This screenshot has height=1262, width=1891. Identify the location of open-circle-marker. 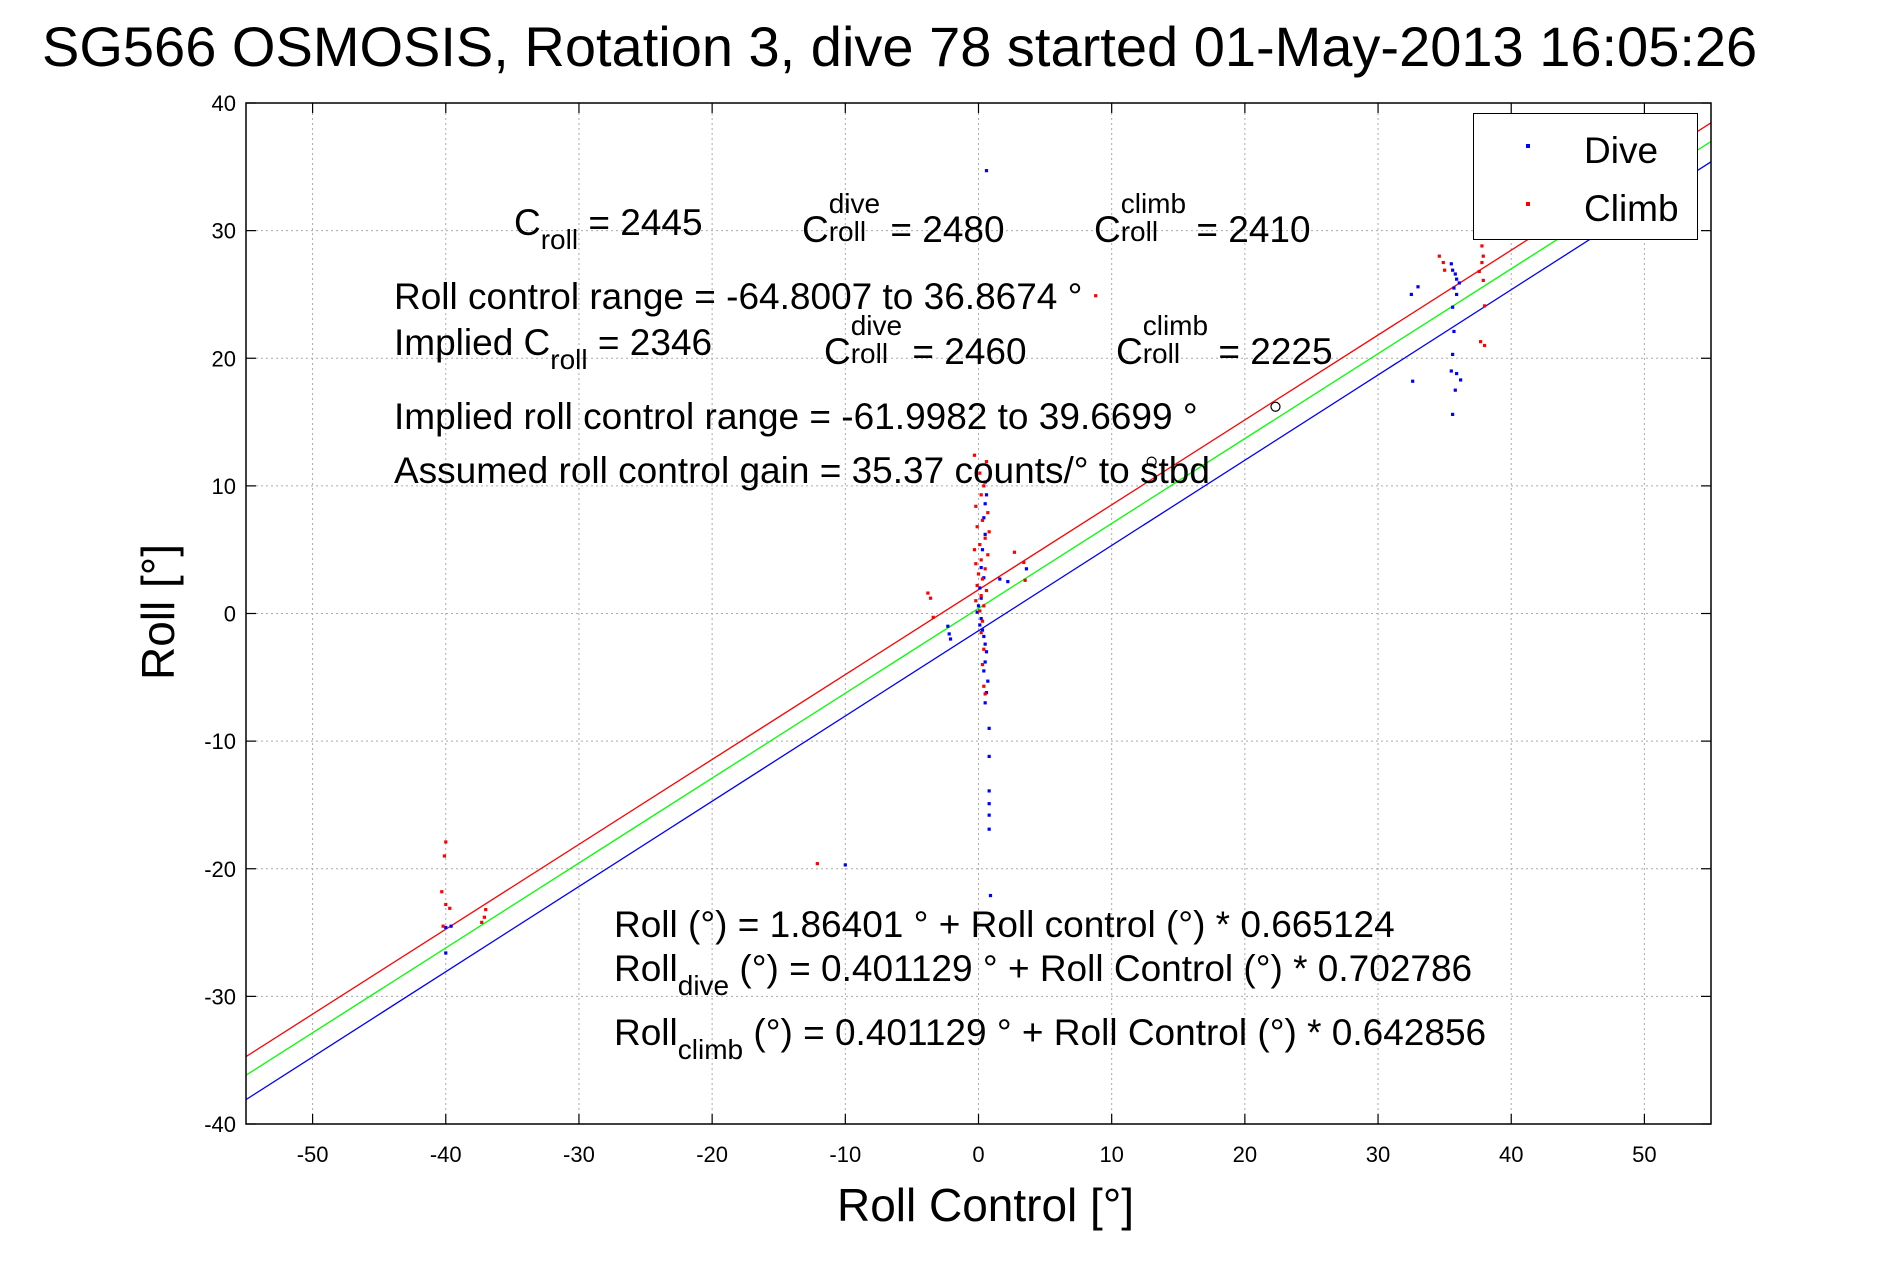
(1151, 461).